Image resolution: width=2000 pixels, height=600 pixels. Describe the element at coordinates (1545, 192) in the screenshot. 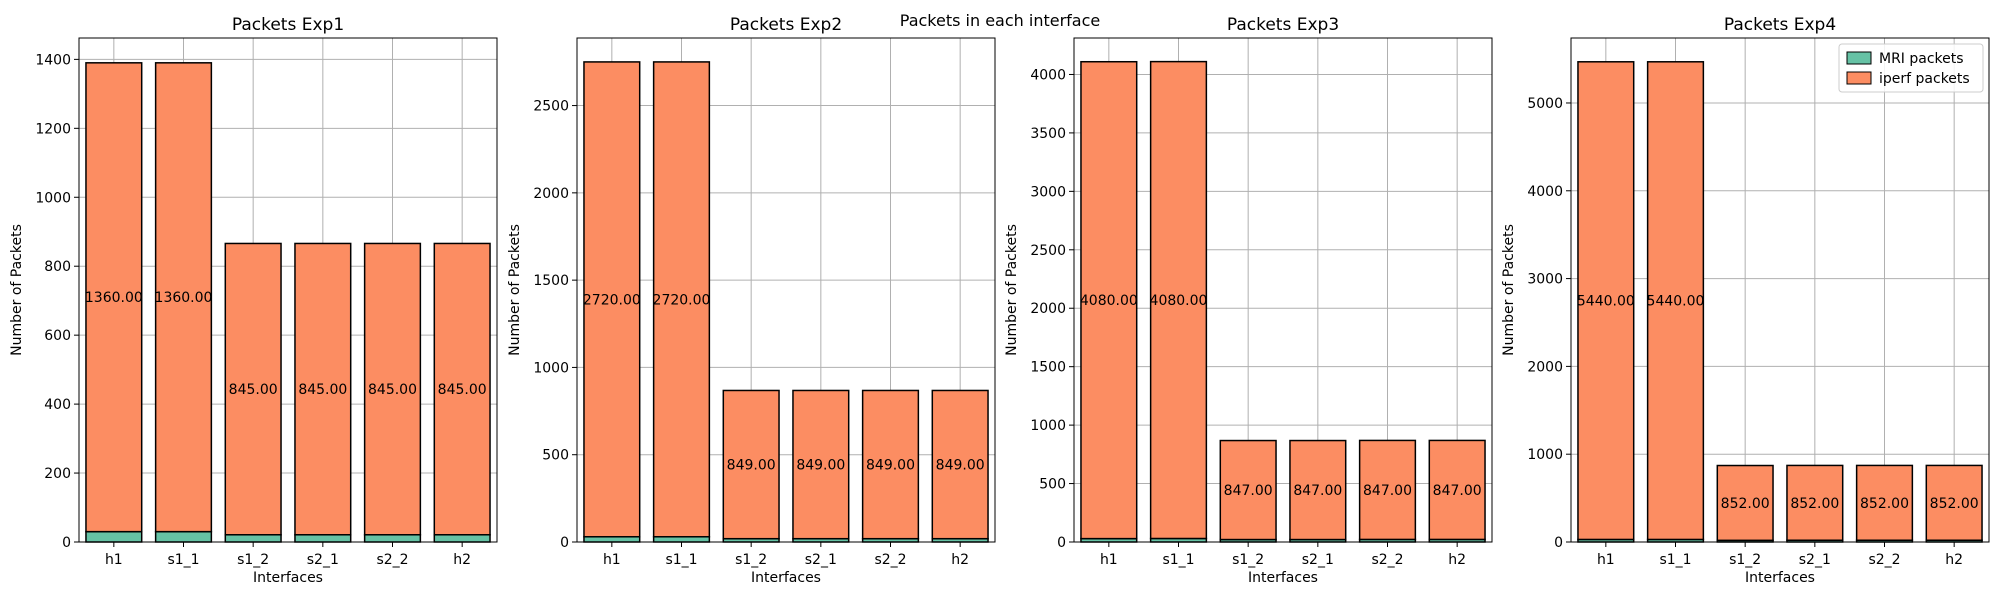

I see `y-tick-label: 4000` at that location.